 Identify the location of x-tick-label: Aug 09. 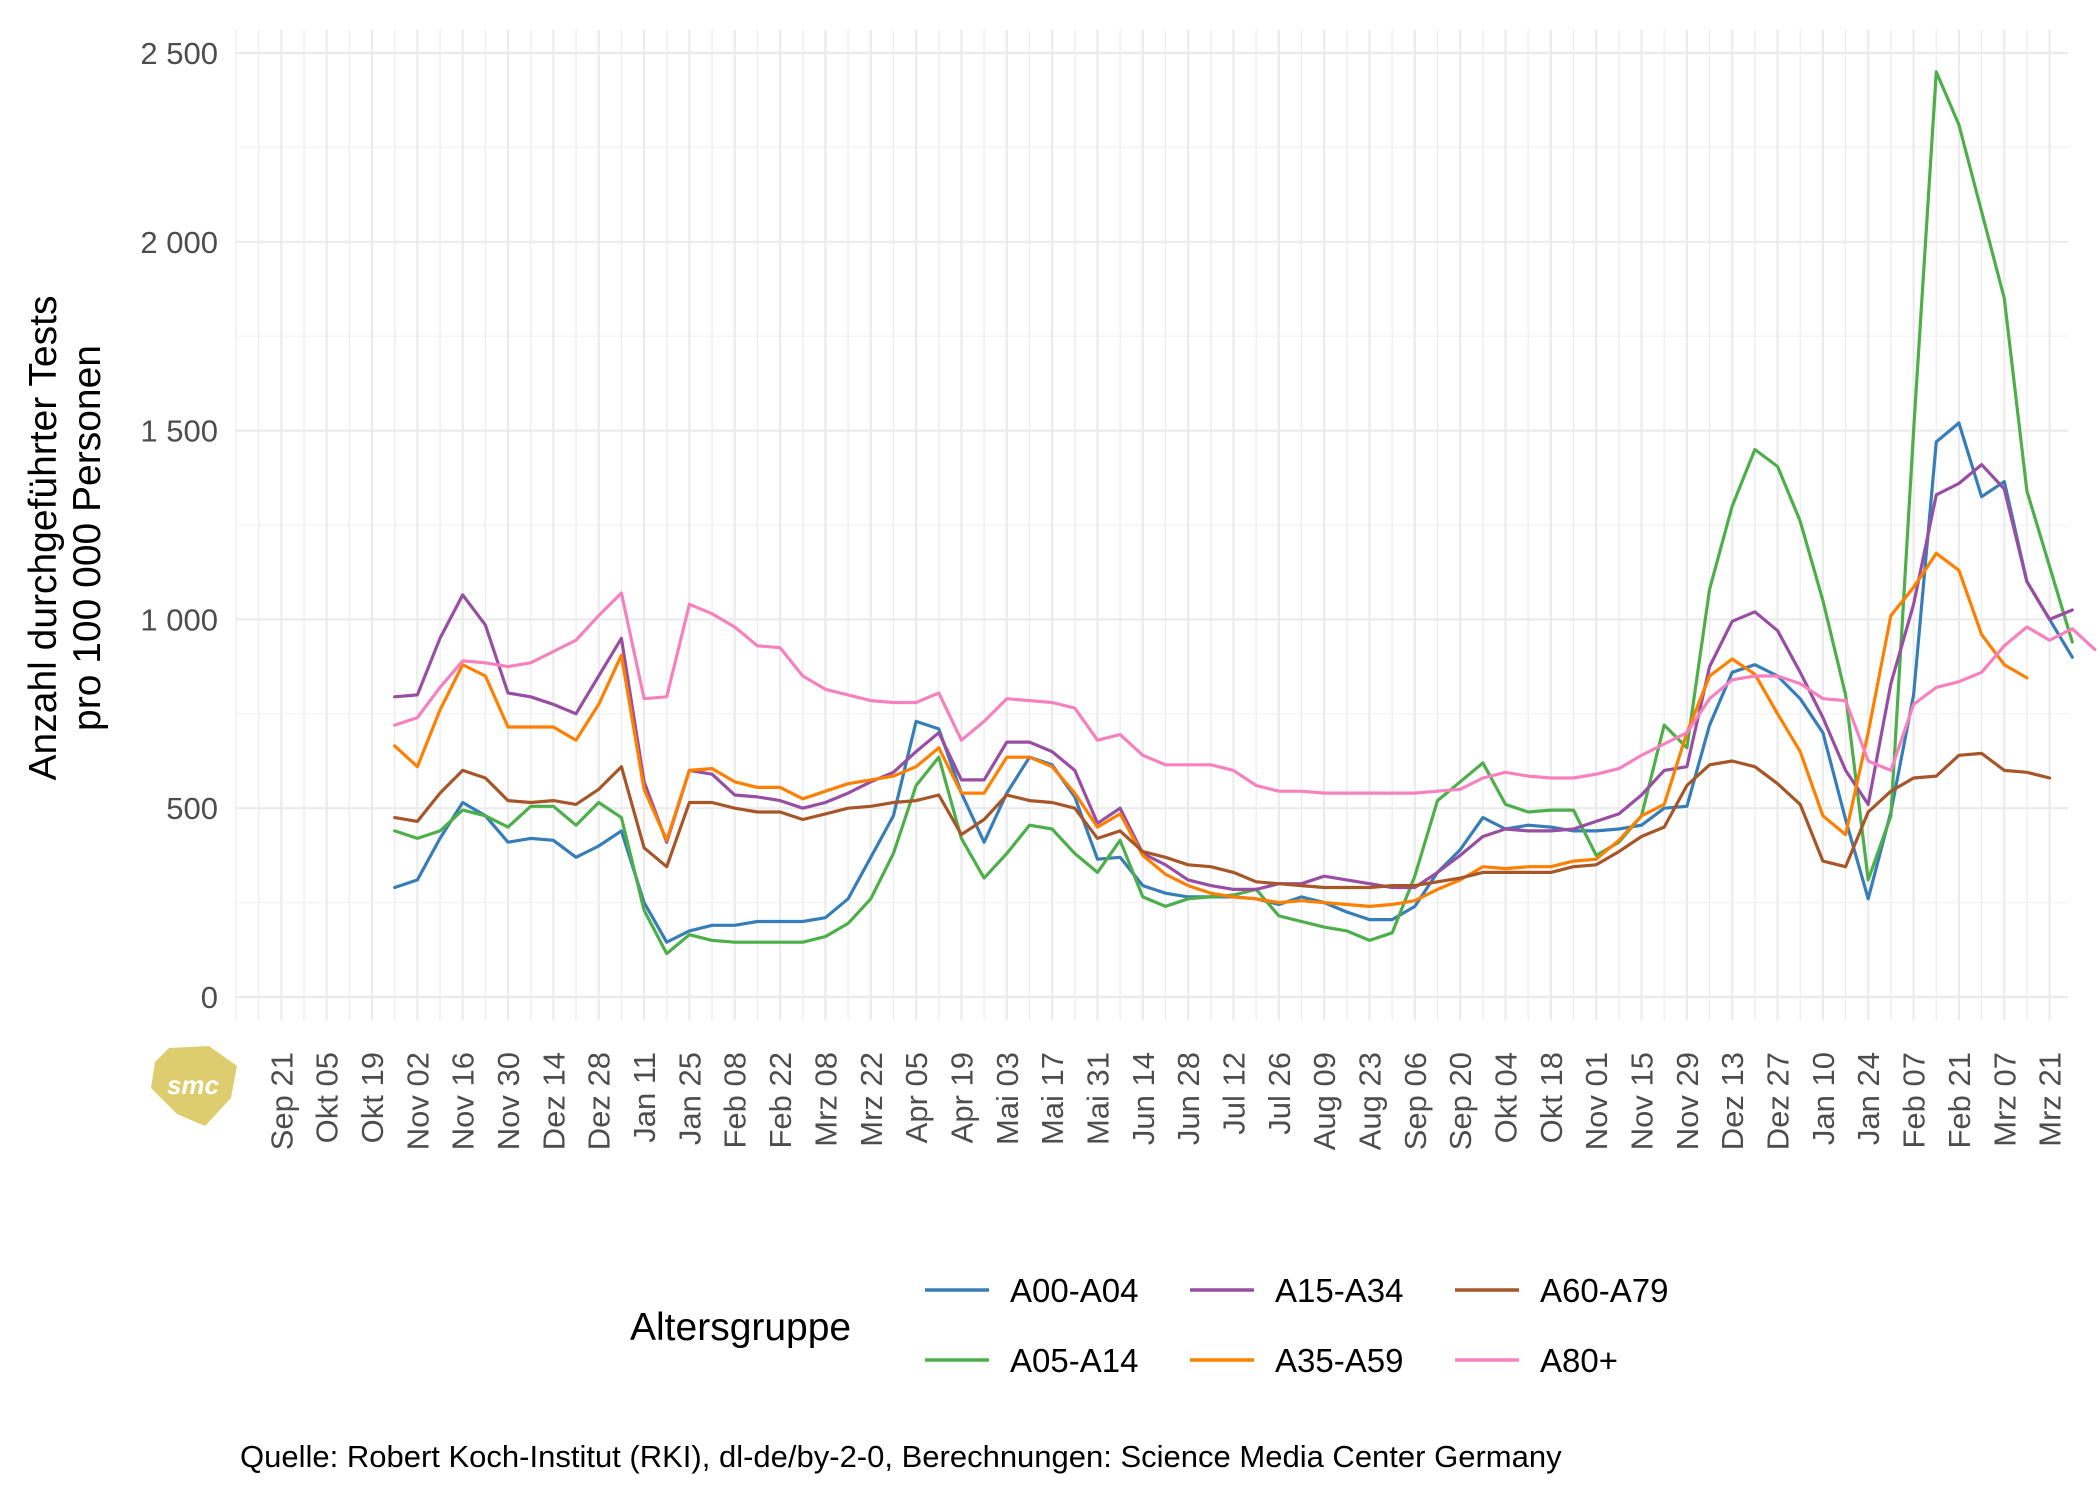
(1324, 1101).